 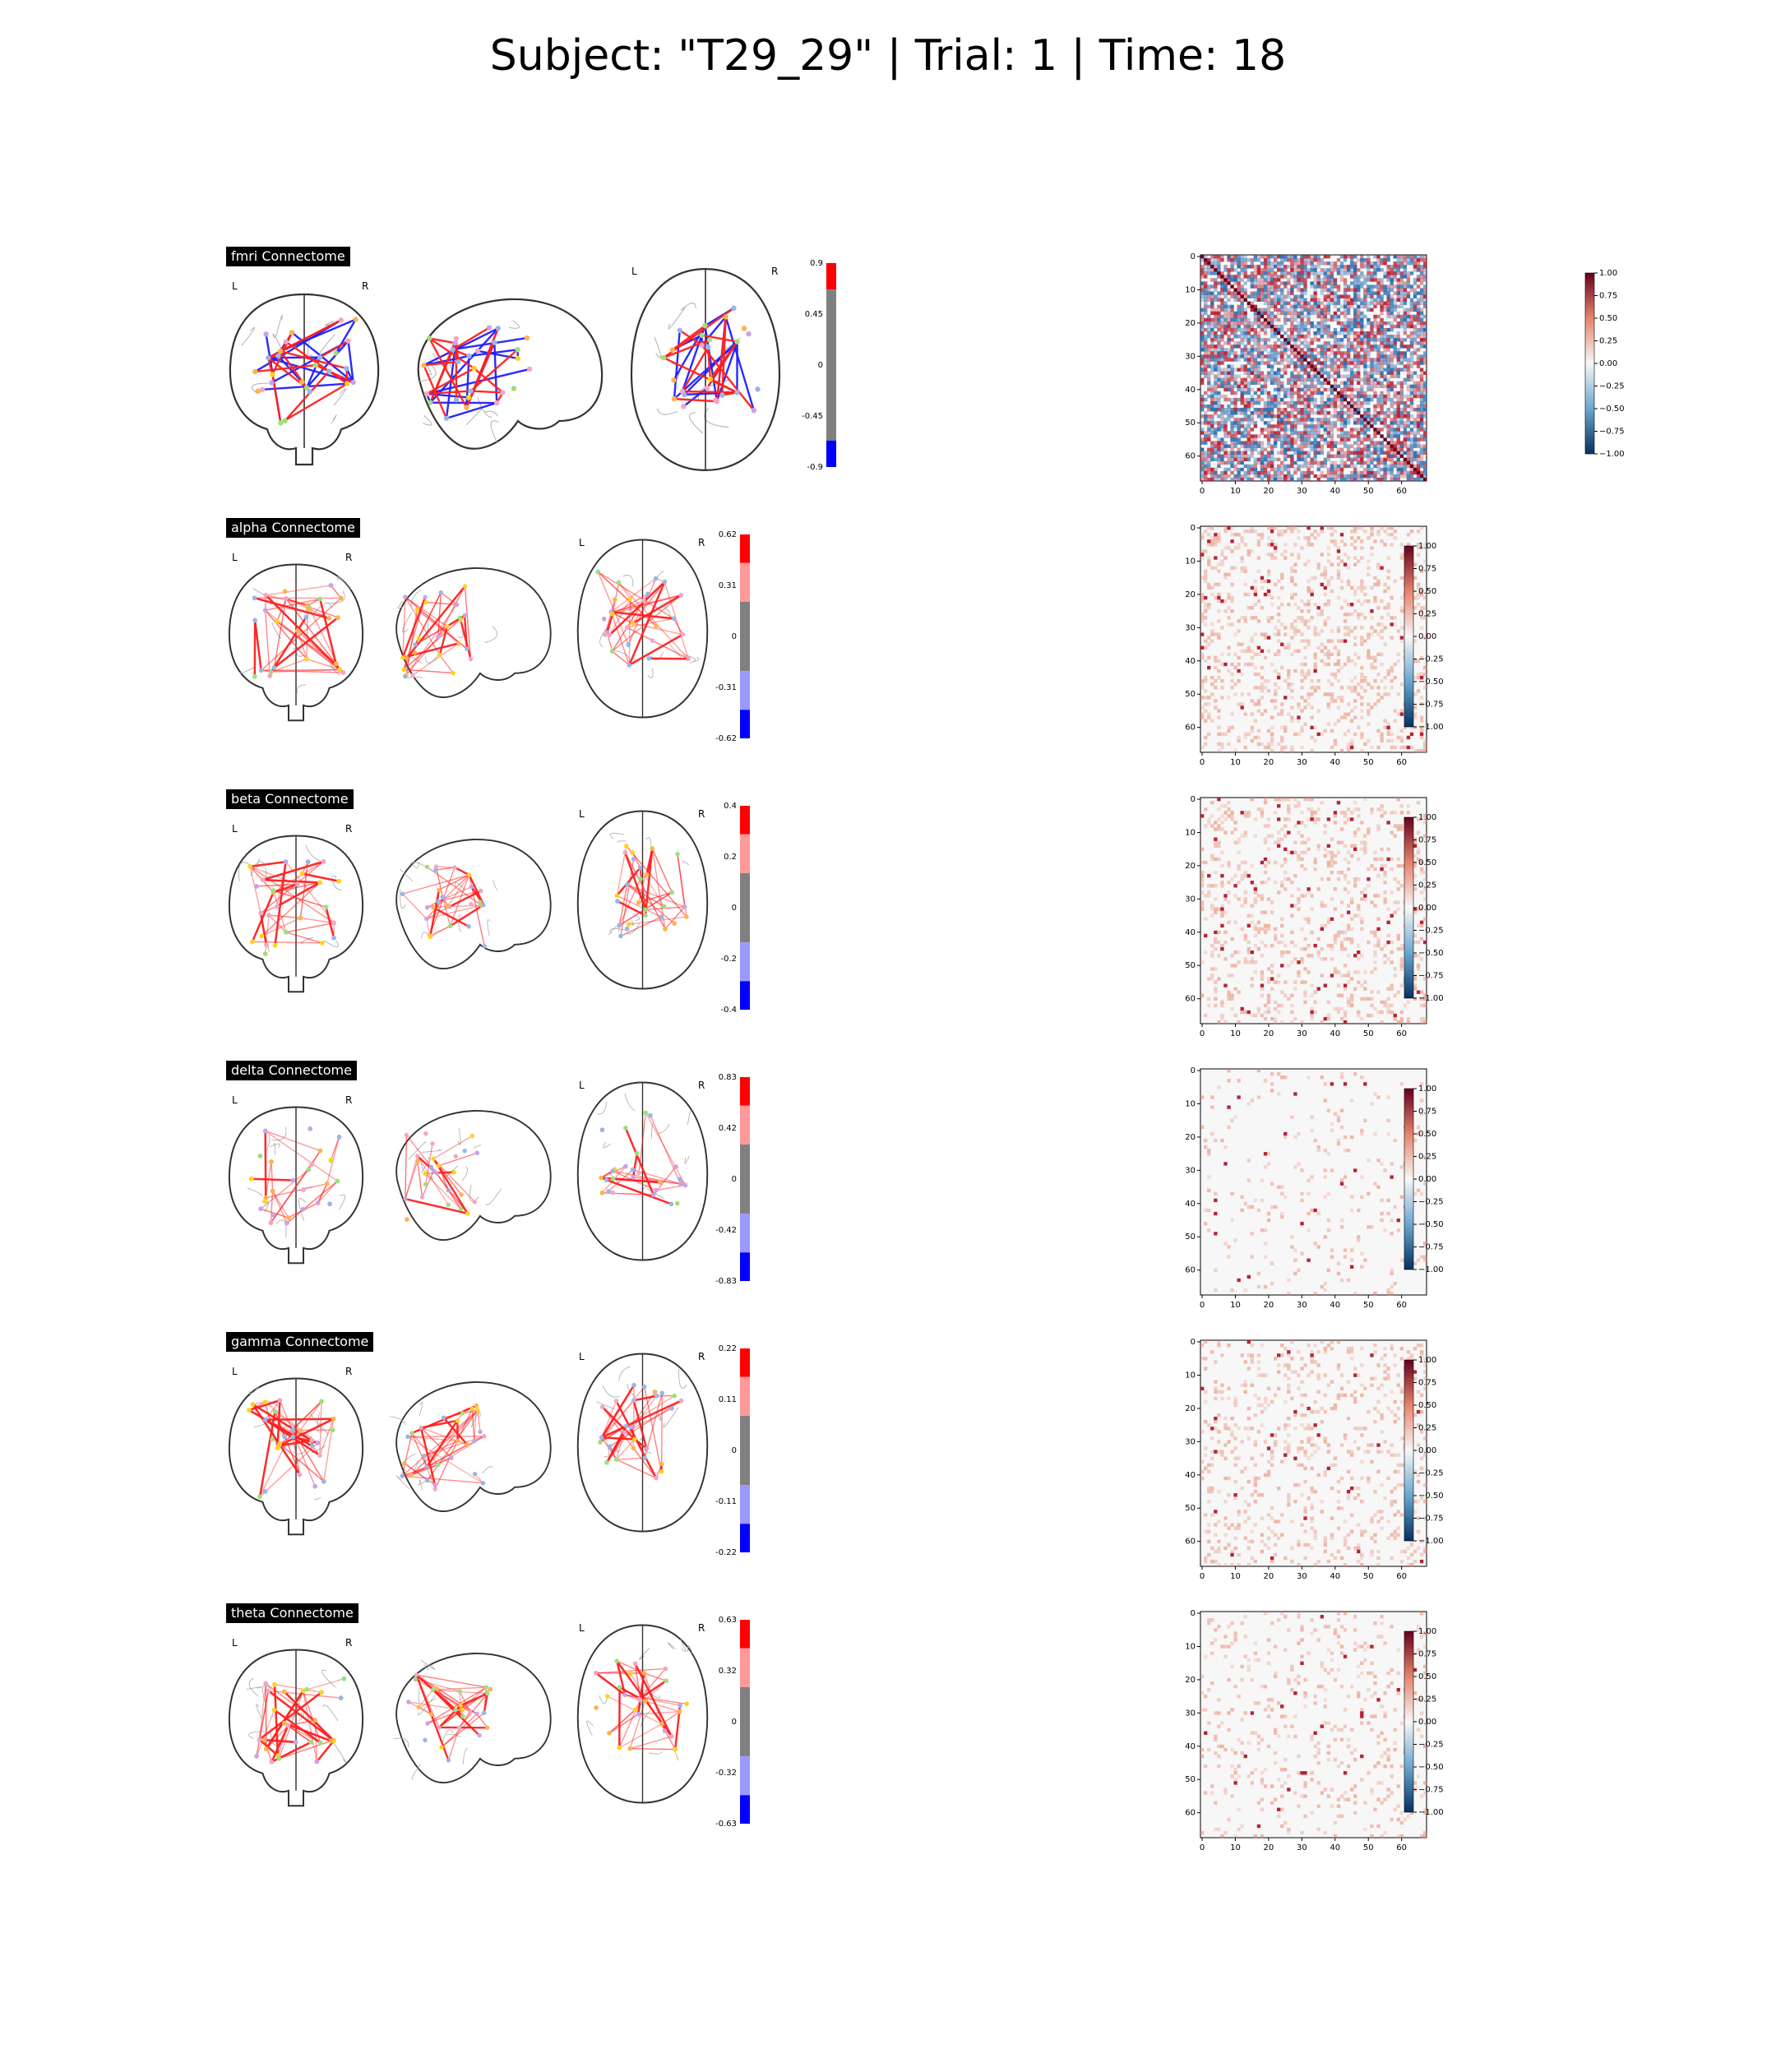 I want to click on node, so click(x=456, y=400).